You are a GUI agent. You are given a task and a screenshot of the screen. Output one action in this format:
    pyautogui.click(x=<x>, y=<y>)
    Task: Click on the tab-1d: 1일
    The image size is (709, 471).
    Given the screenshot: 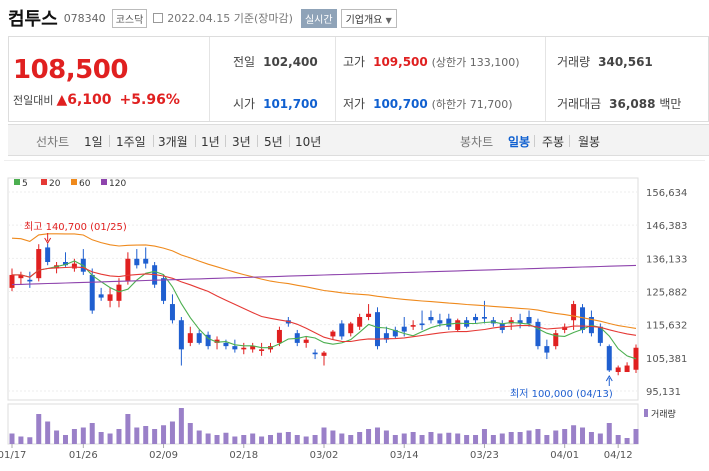 What is the action you would take?
    pyautogui.click(x=93, y=142)
    